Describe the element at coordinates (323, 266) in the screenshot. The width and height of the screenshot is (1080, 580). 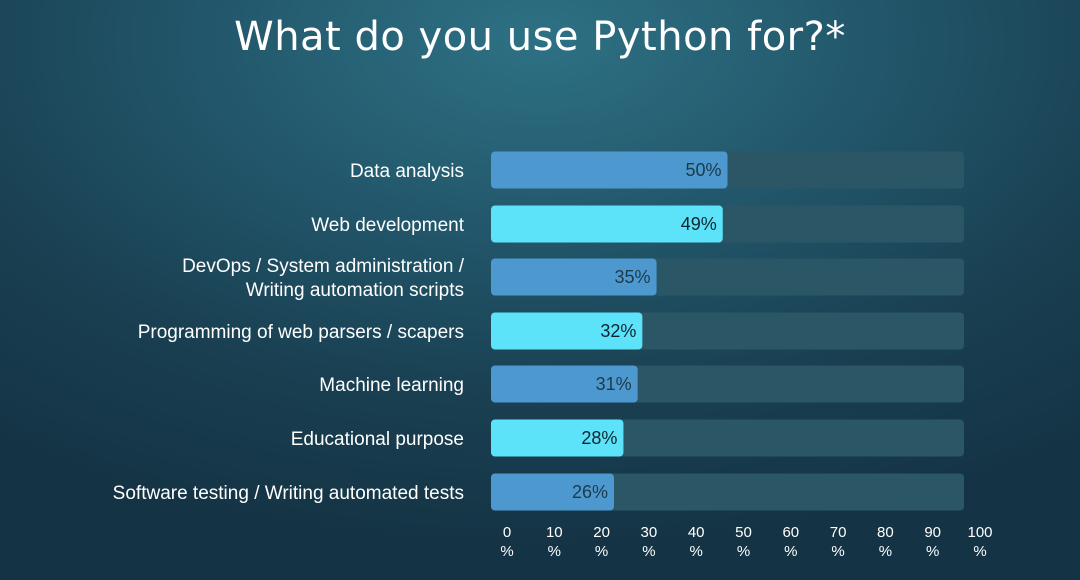
I see `category-label-line: DevOps / System administration /` at that location.